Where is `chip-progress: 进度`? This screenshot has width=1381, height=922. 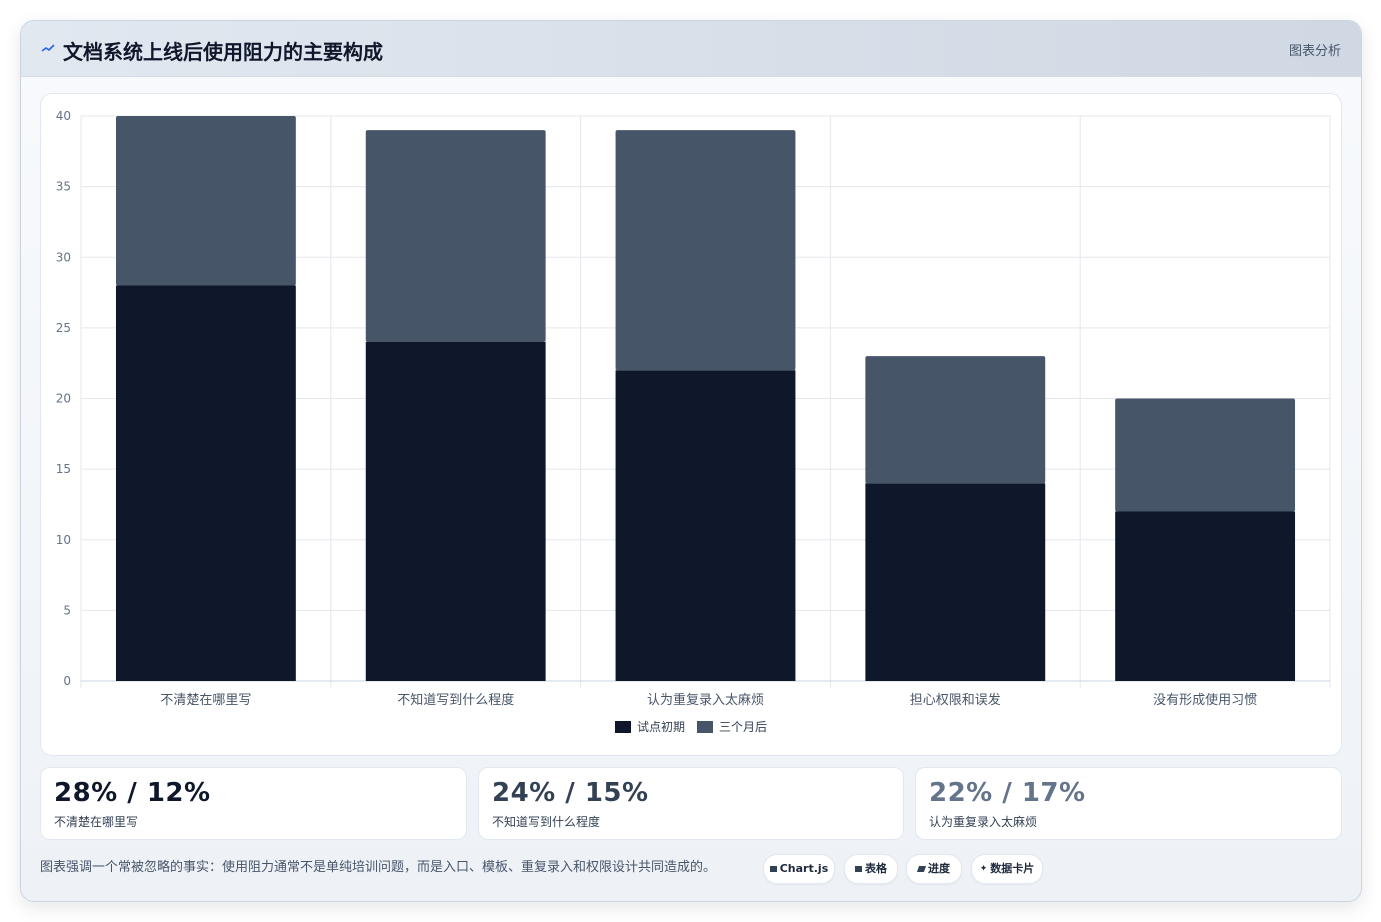
chip-progress: 进度 is located at coordinates (934, 869).